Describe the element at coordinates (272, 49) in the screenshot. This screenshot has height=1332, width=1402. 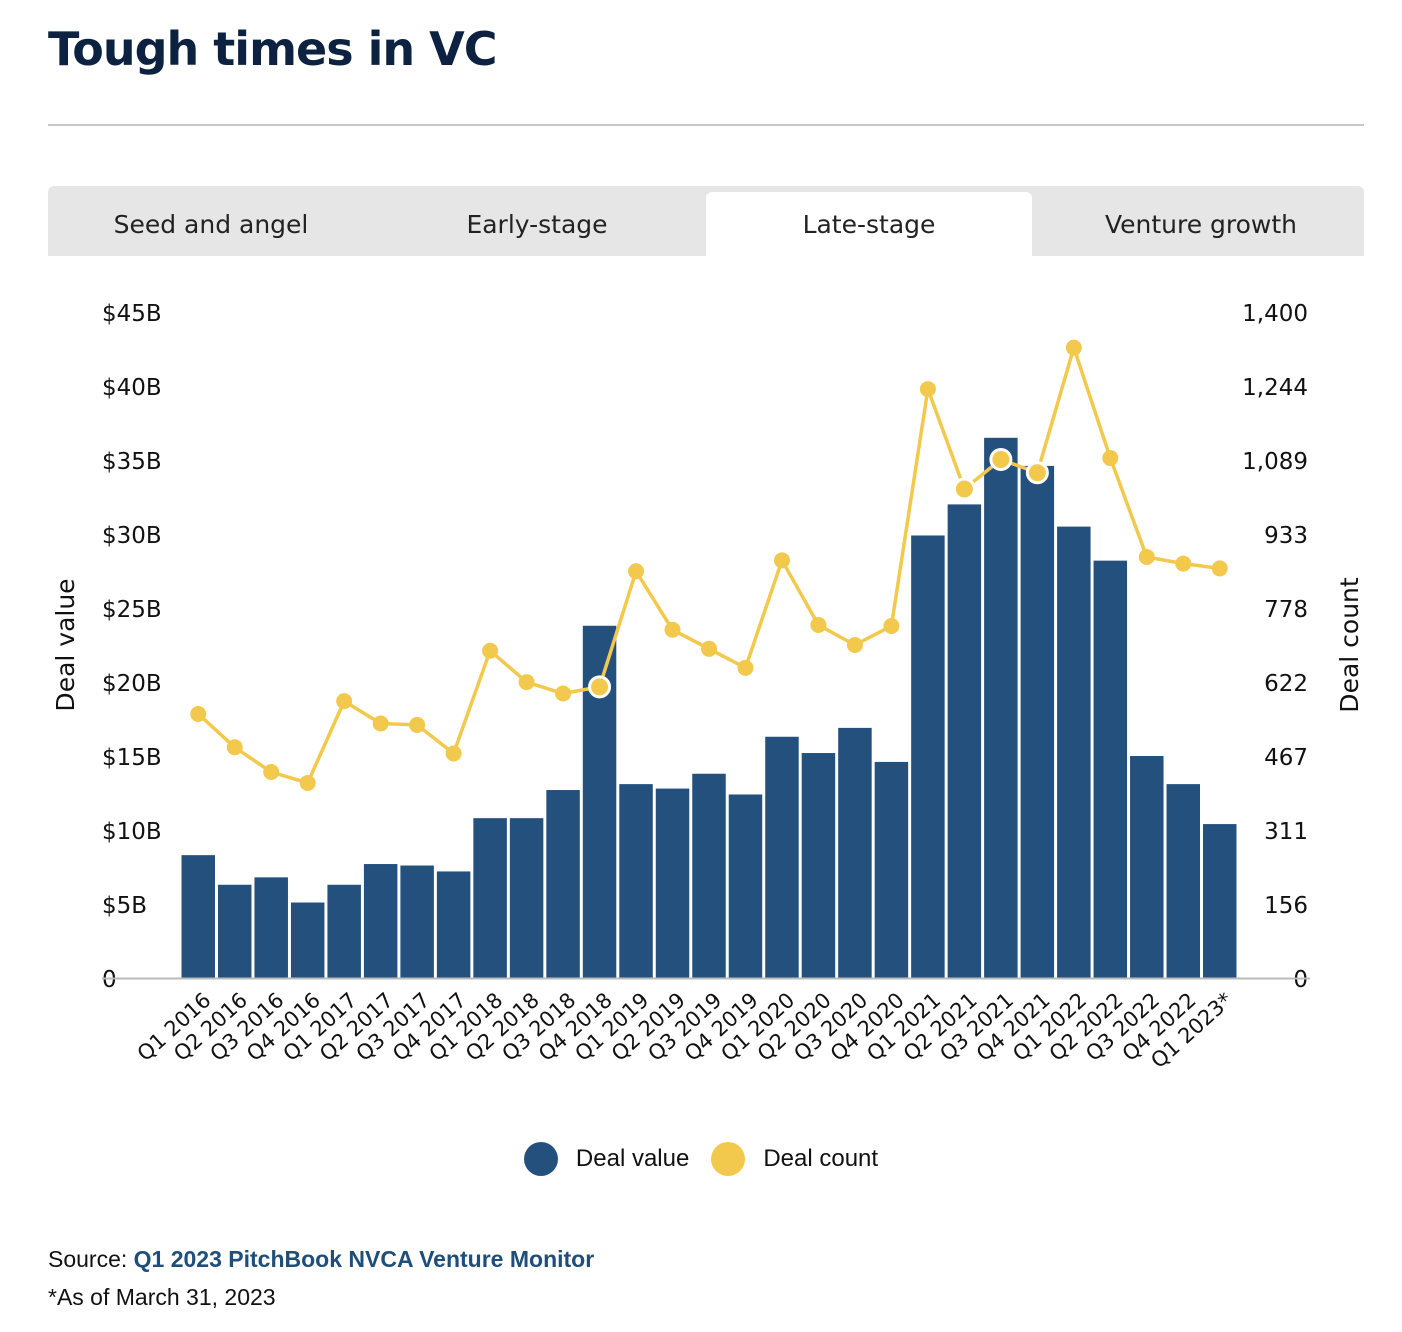
I see `chart-title: Tough times in VC` at that location.